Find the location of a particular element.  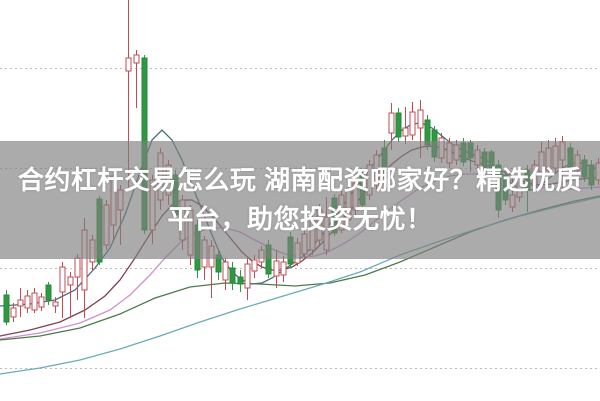

headline-line-2: 平台，助您投资无忧！ is located at coordinates (300, 219).